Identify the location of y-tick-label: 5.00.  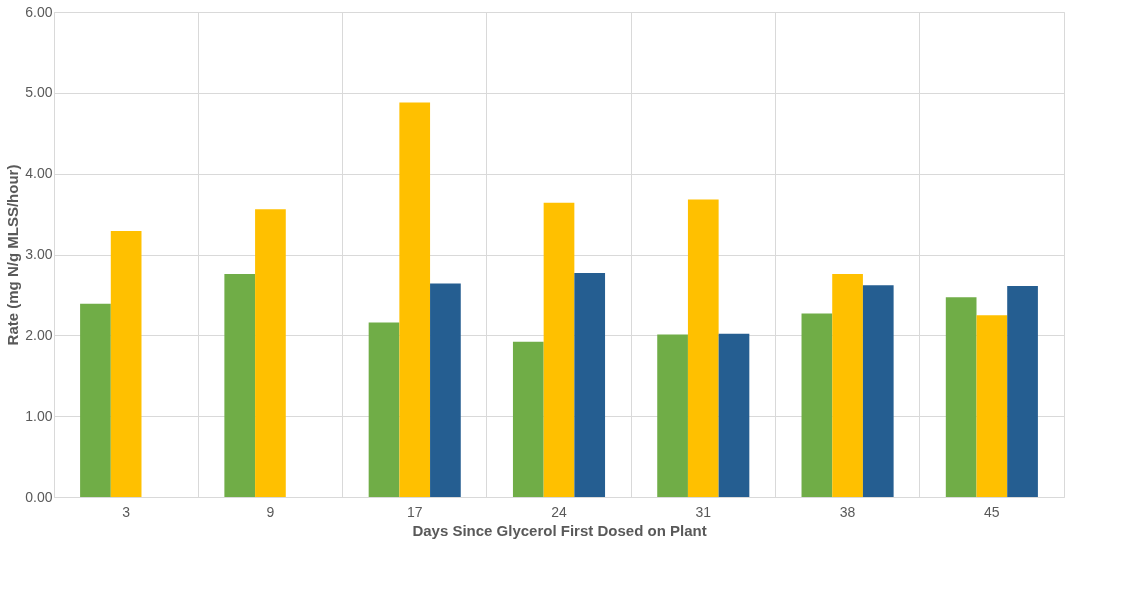
(39, 92).